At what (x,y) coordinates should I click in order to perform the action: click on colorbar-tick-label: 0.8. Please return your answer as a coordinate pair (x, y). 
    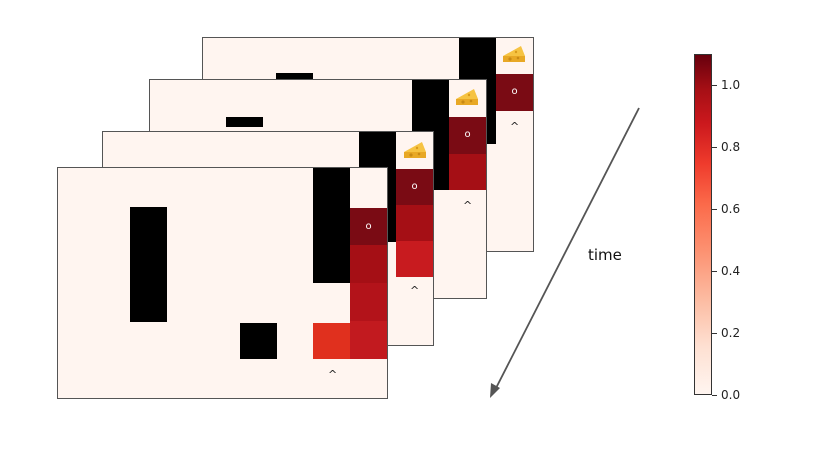
    Looking at the image, I should click on (731, 147).